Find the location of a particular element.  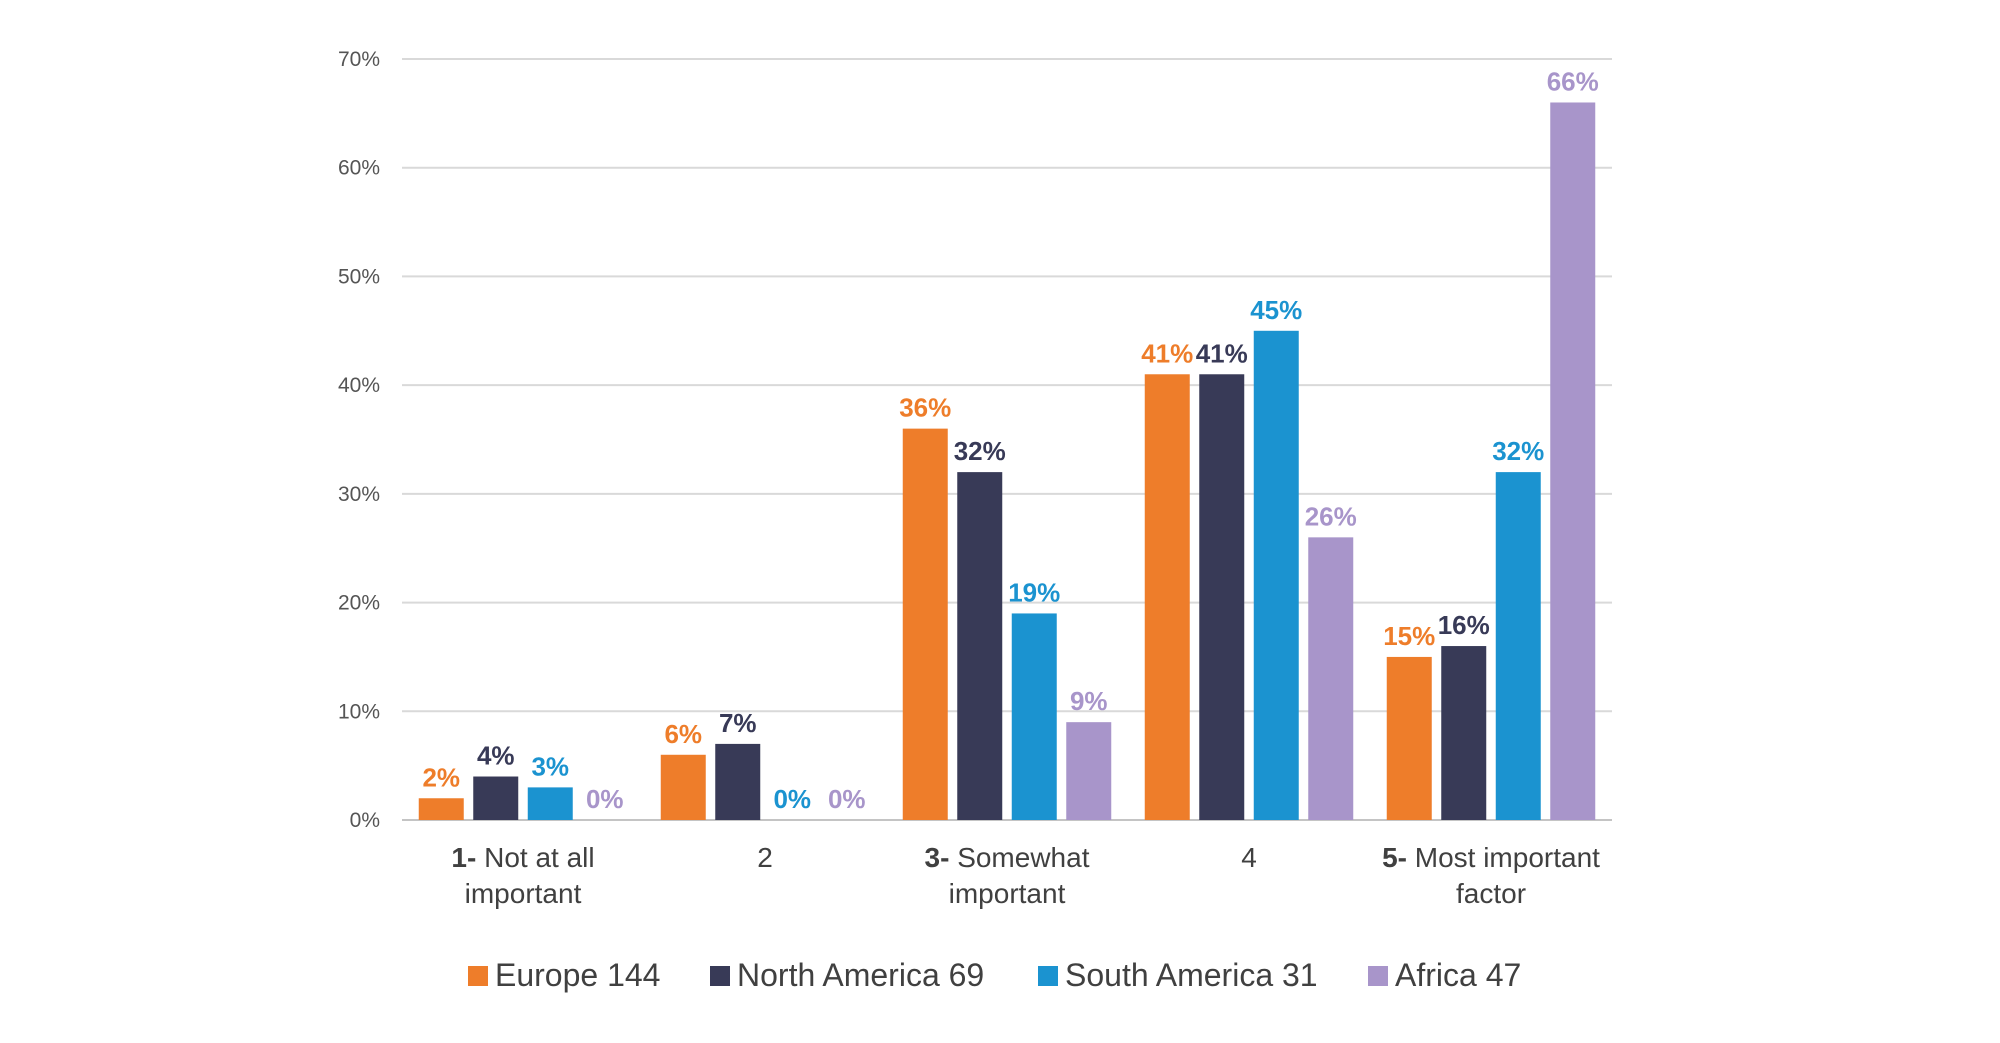

data-label: 66% is located at coordinates (1573, 81).